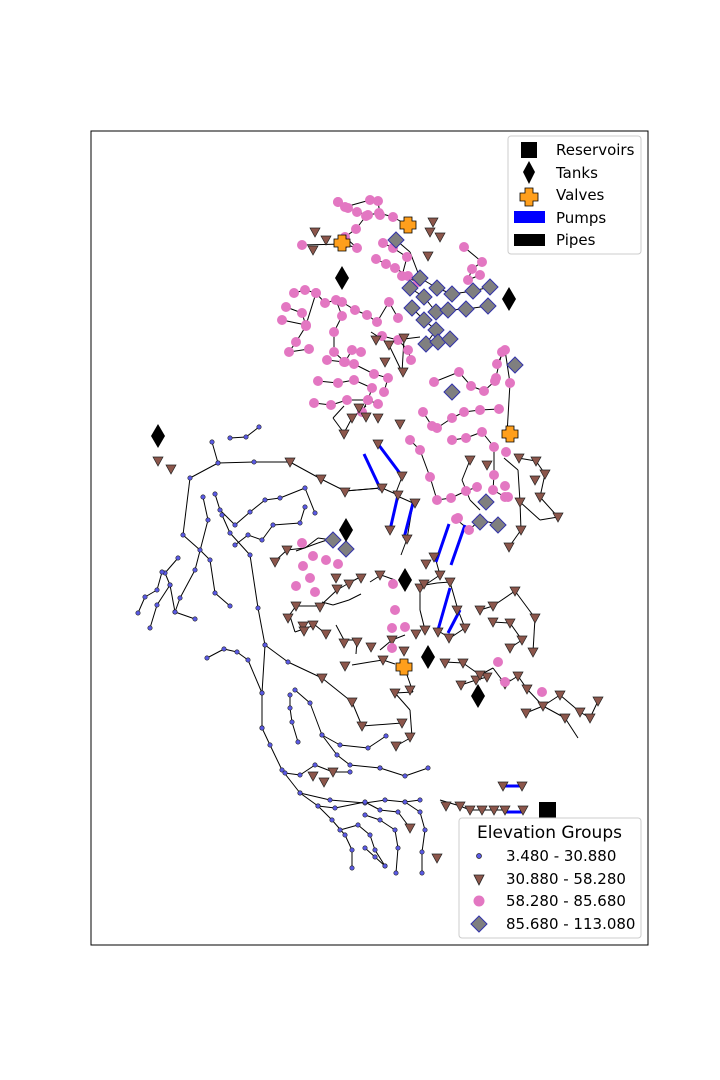  I want to click on valve-plus-icon, so click(529, 197).